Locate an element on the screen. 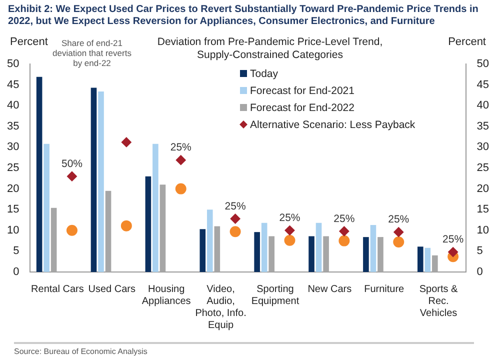 The image size is (500, 362). legend-label: Alternative Scenario: Less Payback is located at coordinates (332, 125).